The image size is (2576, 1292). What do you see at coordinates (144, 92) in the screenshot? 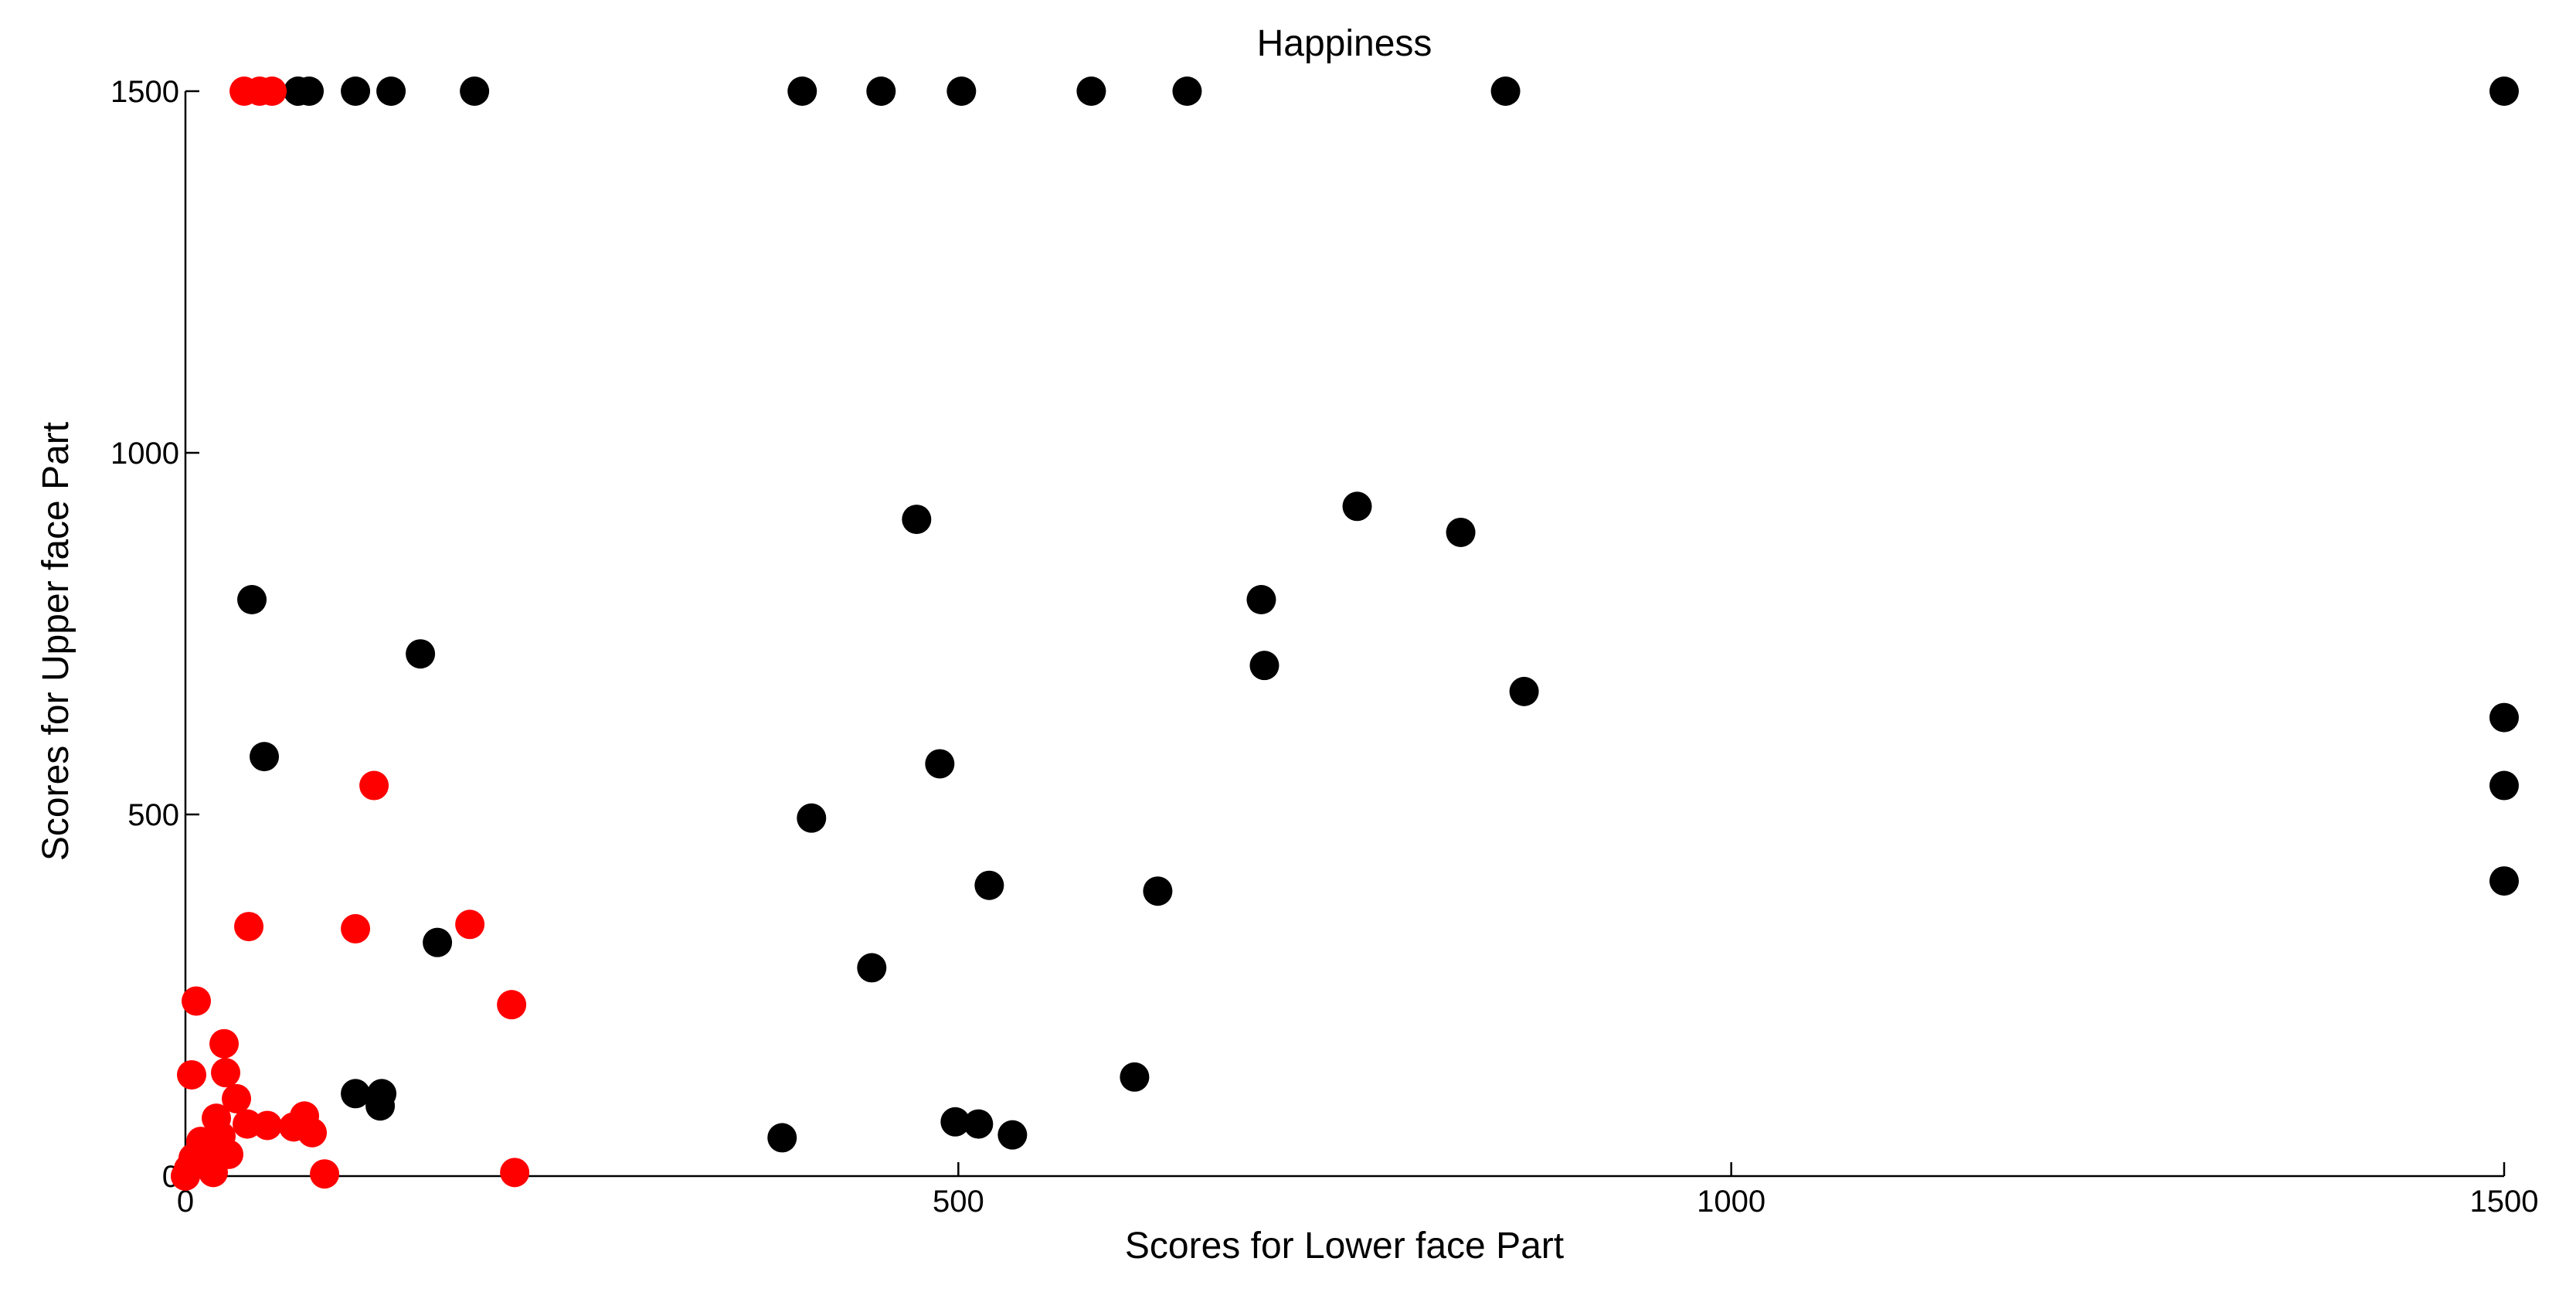
I see `y-tick-label: 1500` at bounding box center [144, 92].